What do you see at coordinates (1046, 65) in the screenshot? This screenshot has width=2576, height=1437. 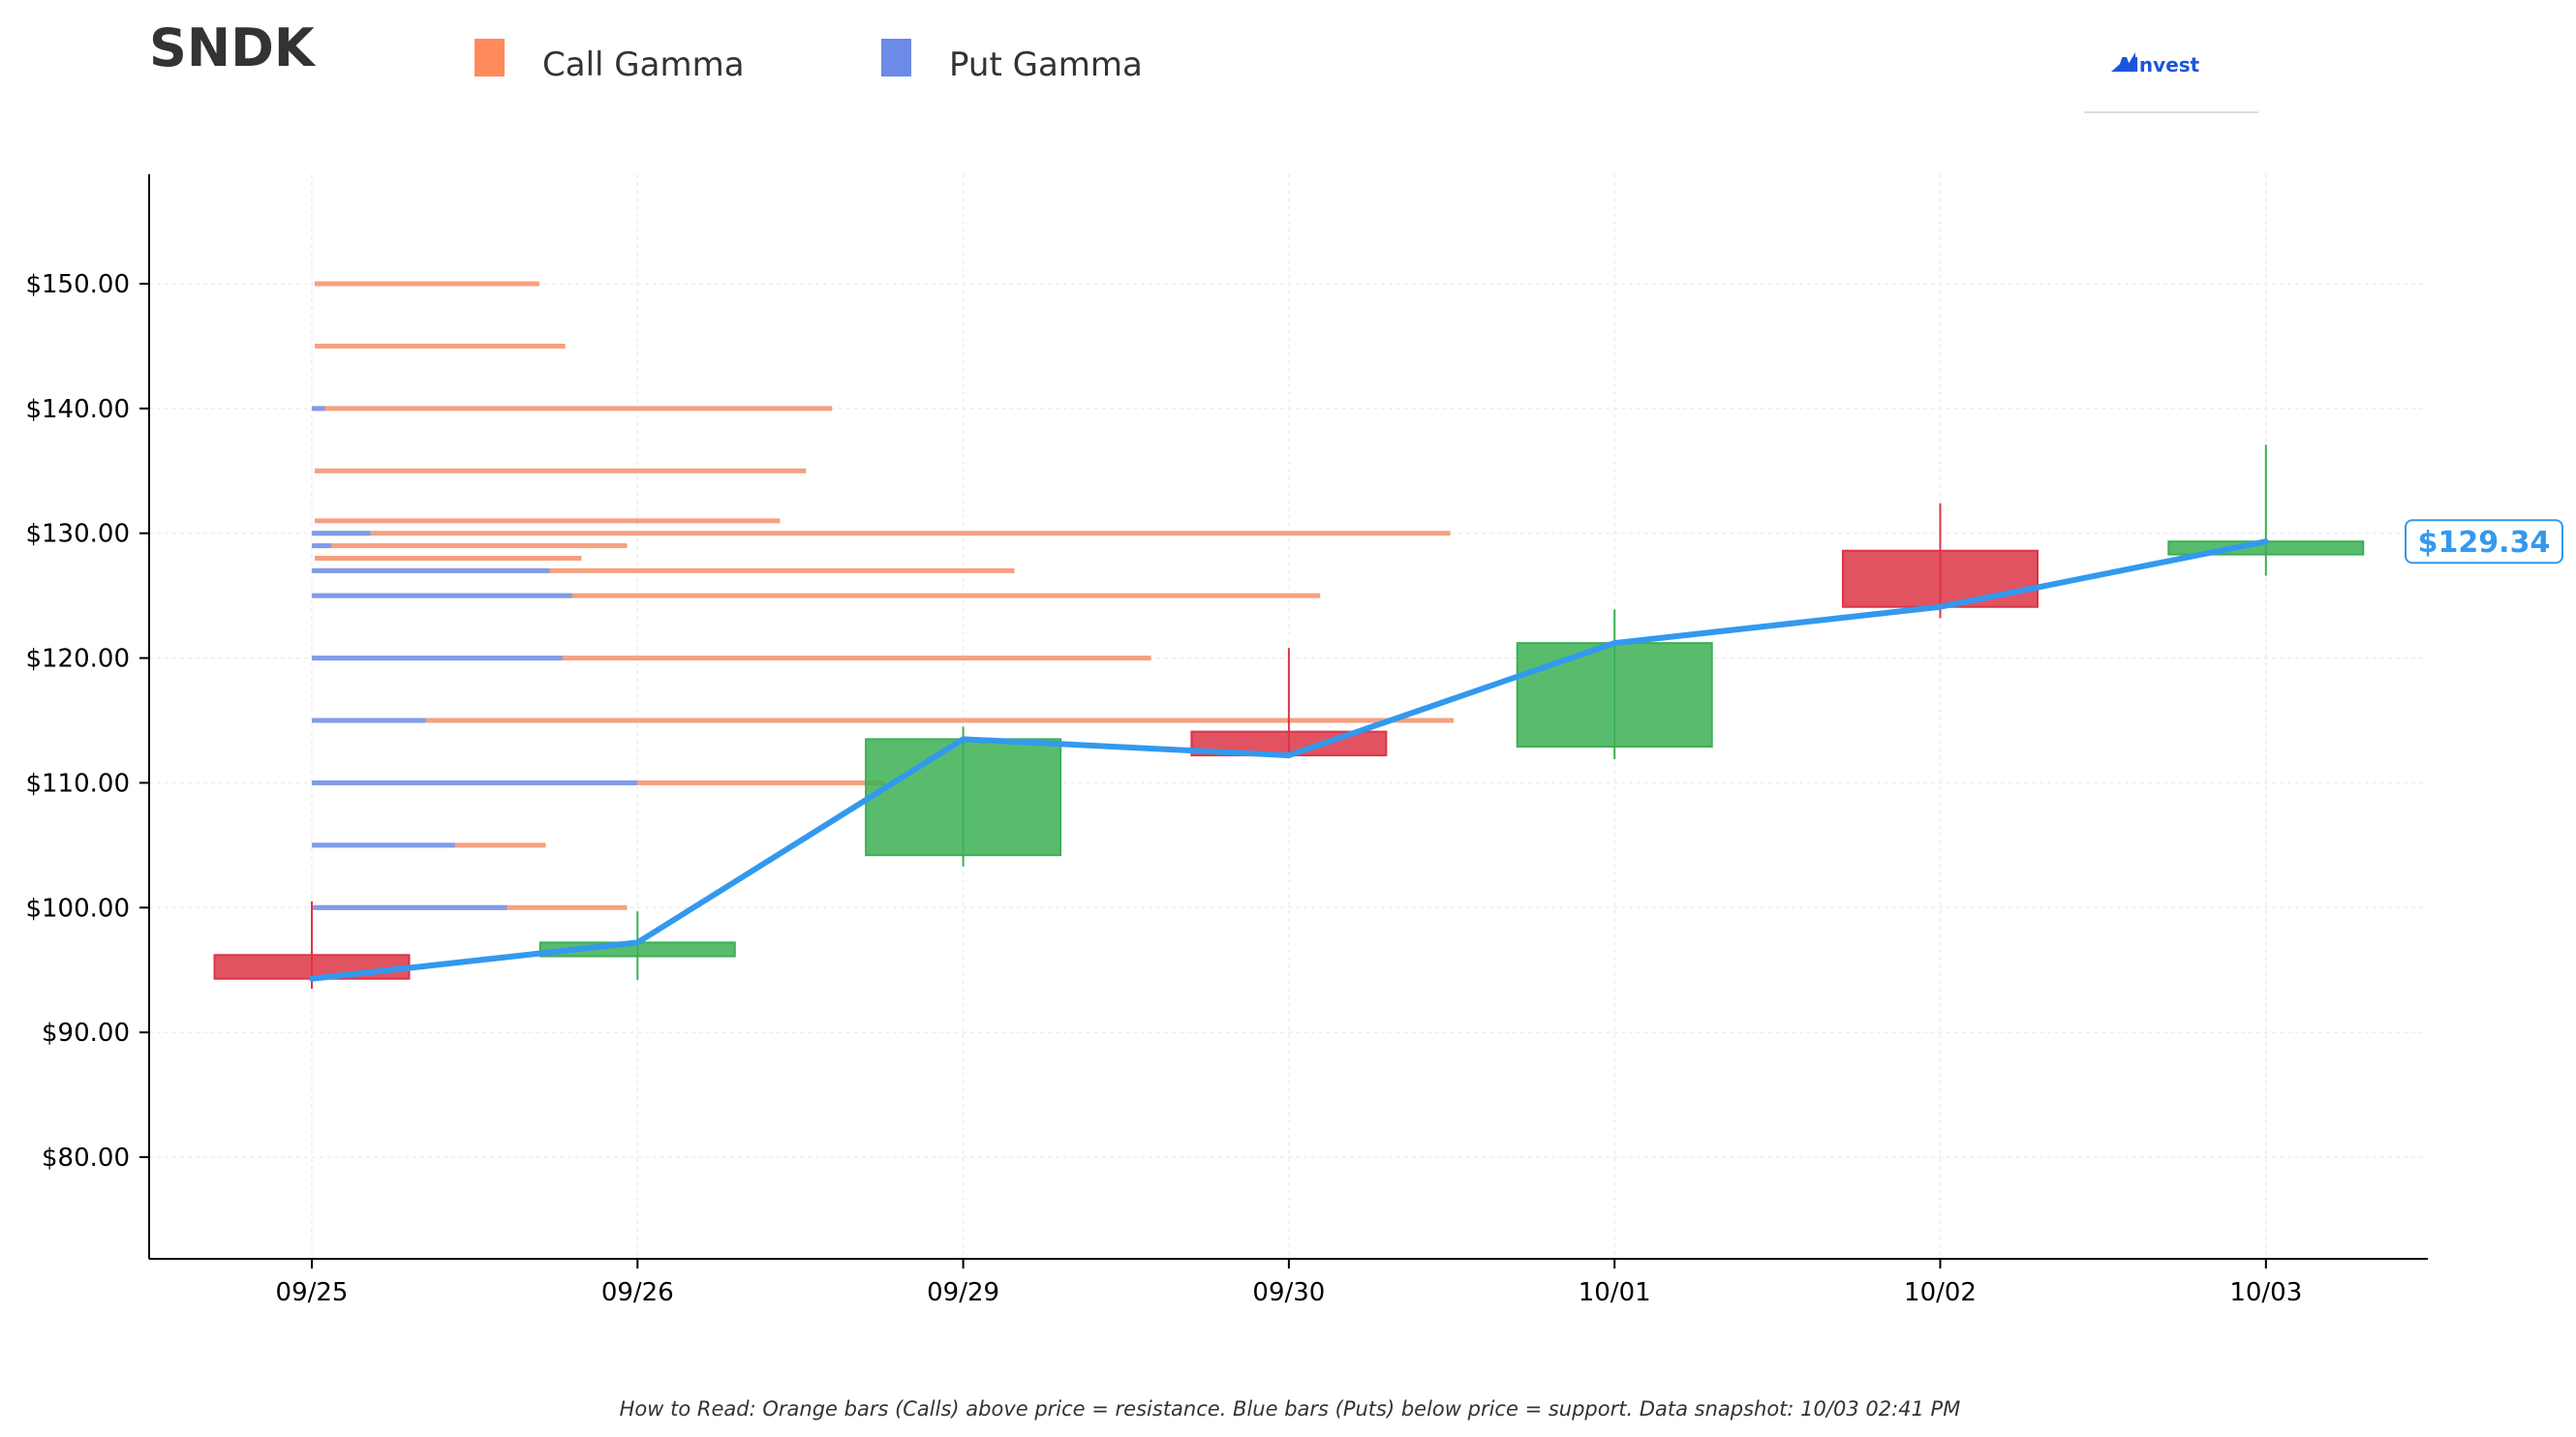 I see `put-gamma-legend-label: Put Gamma` at bounding box center [1046, 65].